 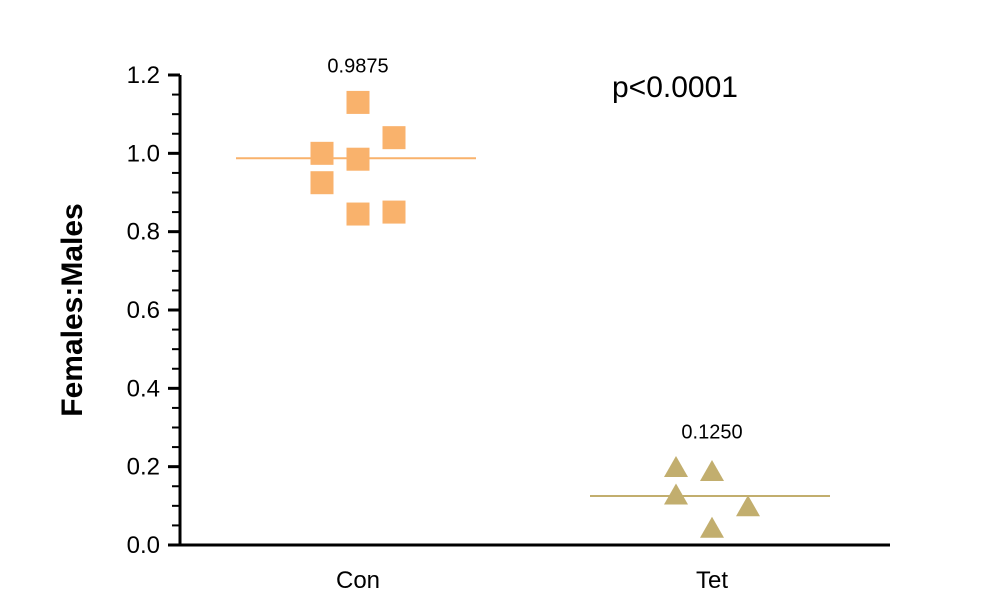 I want to click on y-tick-label: 0.0, so click(x=143, y=545).